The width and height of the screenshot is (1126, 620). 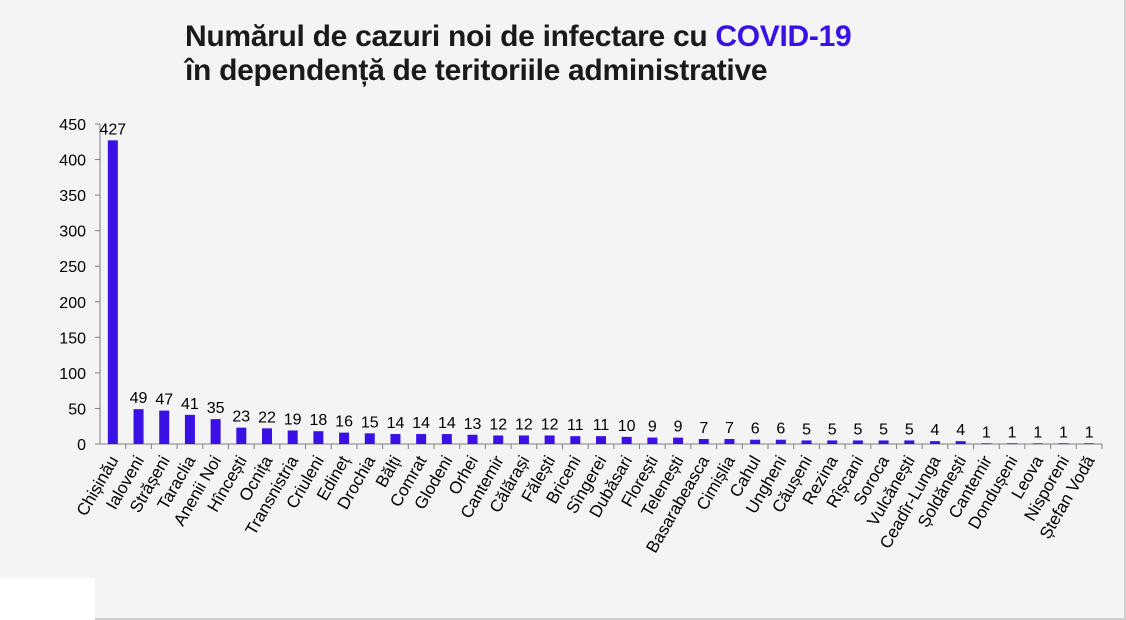 What do you see at coordinates (293, 419) in the screenshot?
I see `bar-value-label: 19` at bounding box center [293, 419].